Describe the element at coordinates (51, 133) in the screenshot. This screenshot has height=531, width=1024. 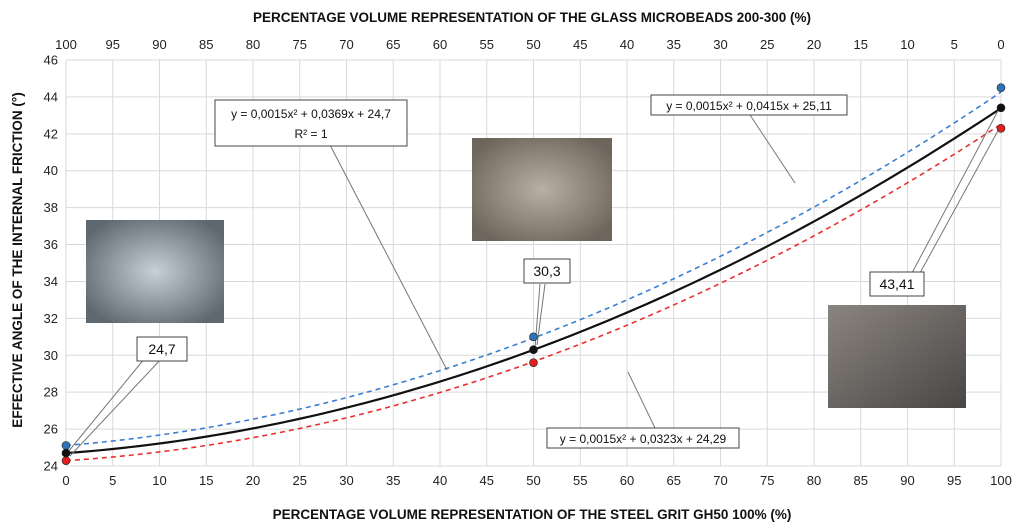
I see `y-tick-label: 42` at that location.